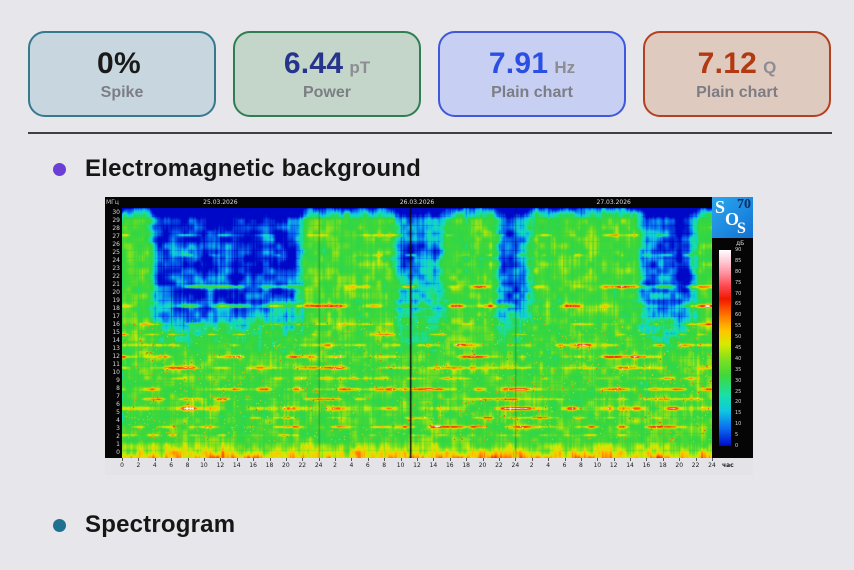 Image resolution: width=854 pixels, height=570 pixels. I want to click on section-header-electromagnetic: Electromagnetic background, so click(237, 169).